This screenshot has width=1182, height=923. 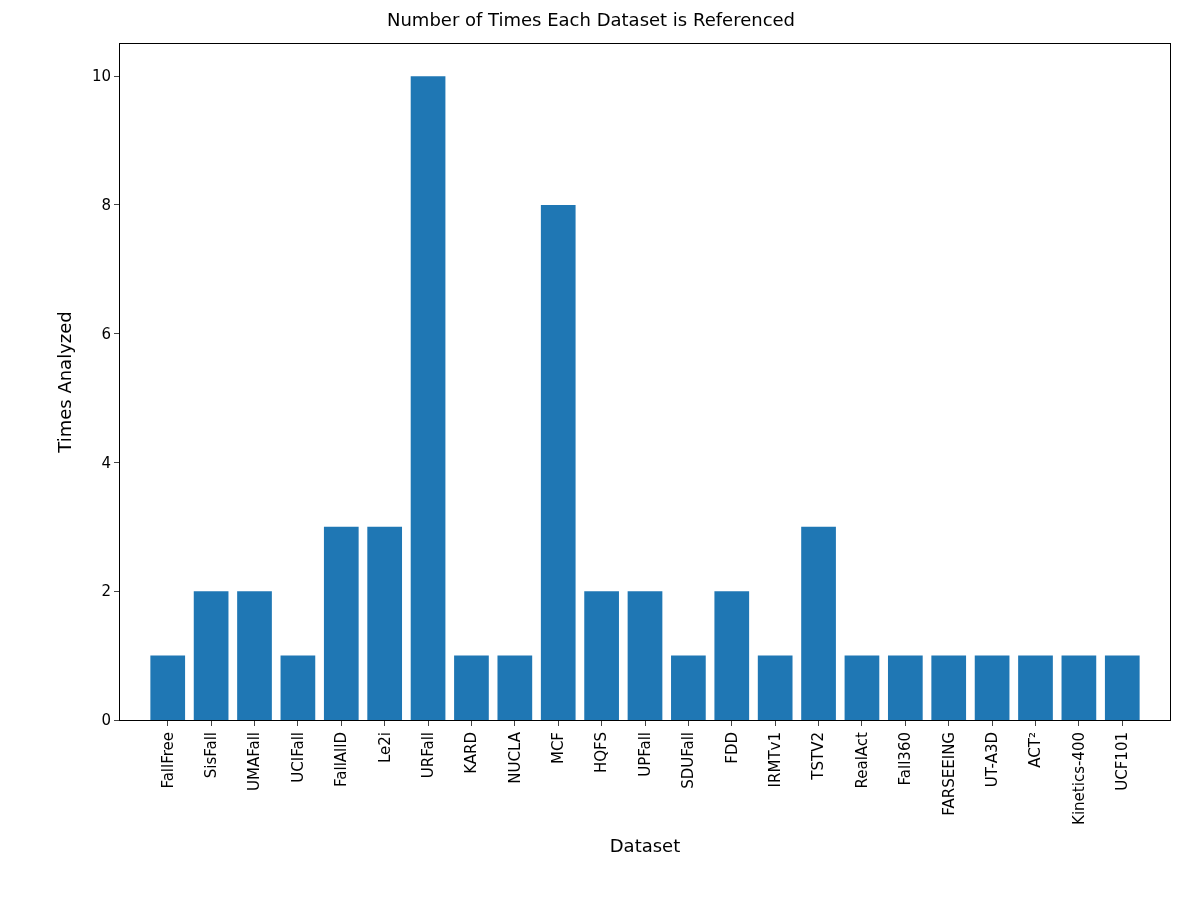 I want to click on x-tick-label: Le2i, so click(x=384, y=748).